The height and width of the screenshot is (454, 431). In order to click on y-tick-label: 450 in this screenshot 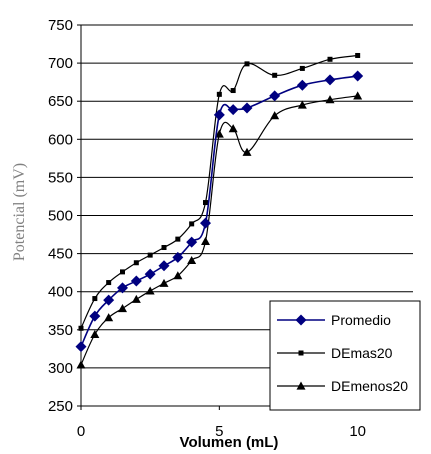, I will do `click(60, 254)`.